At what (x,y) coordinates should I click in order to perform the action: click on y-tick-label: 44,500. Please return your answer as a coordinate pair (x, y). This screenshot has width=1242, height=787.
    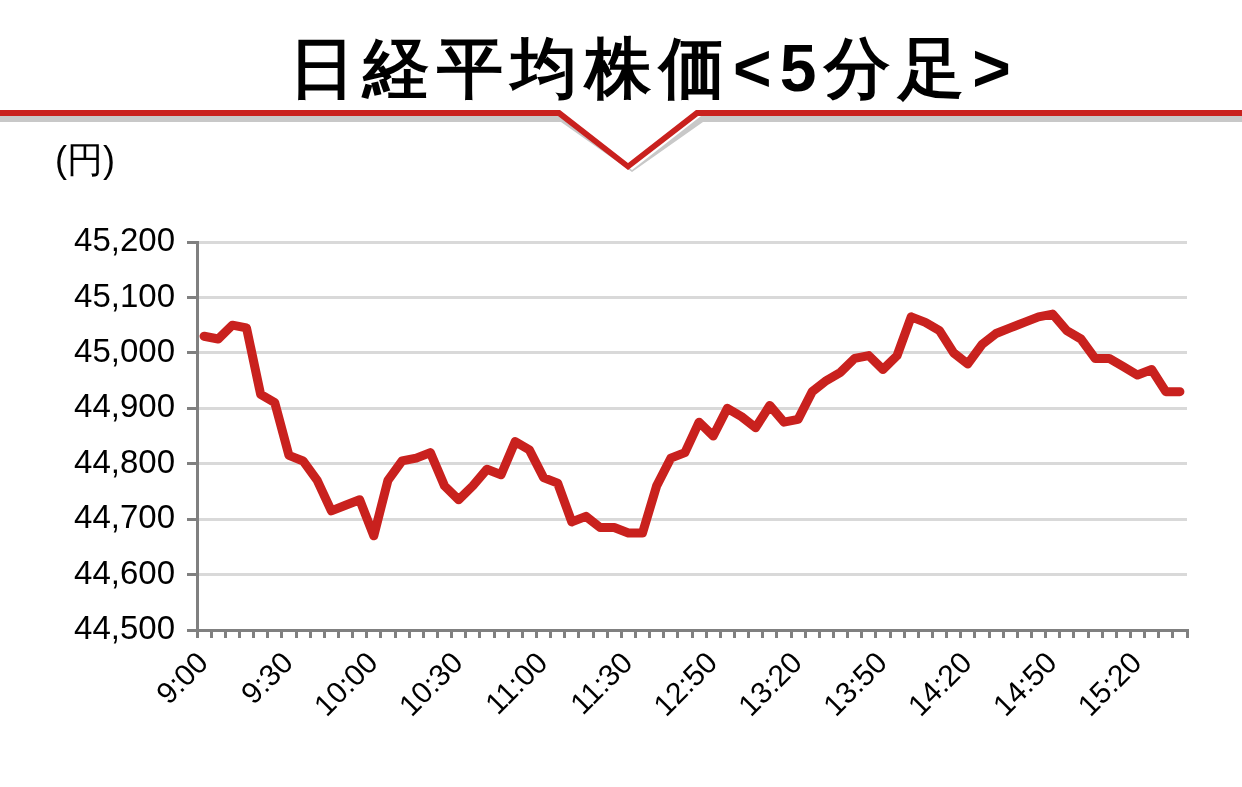
    Looking at the image, I should click on (124, 628).